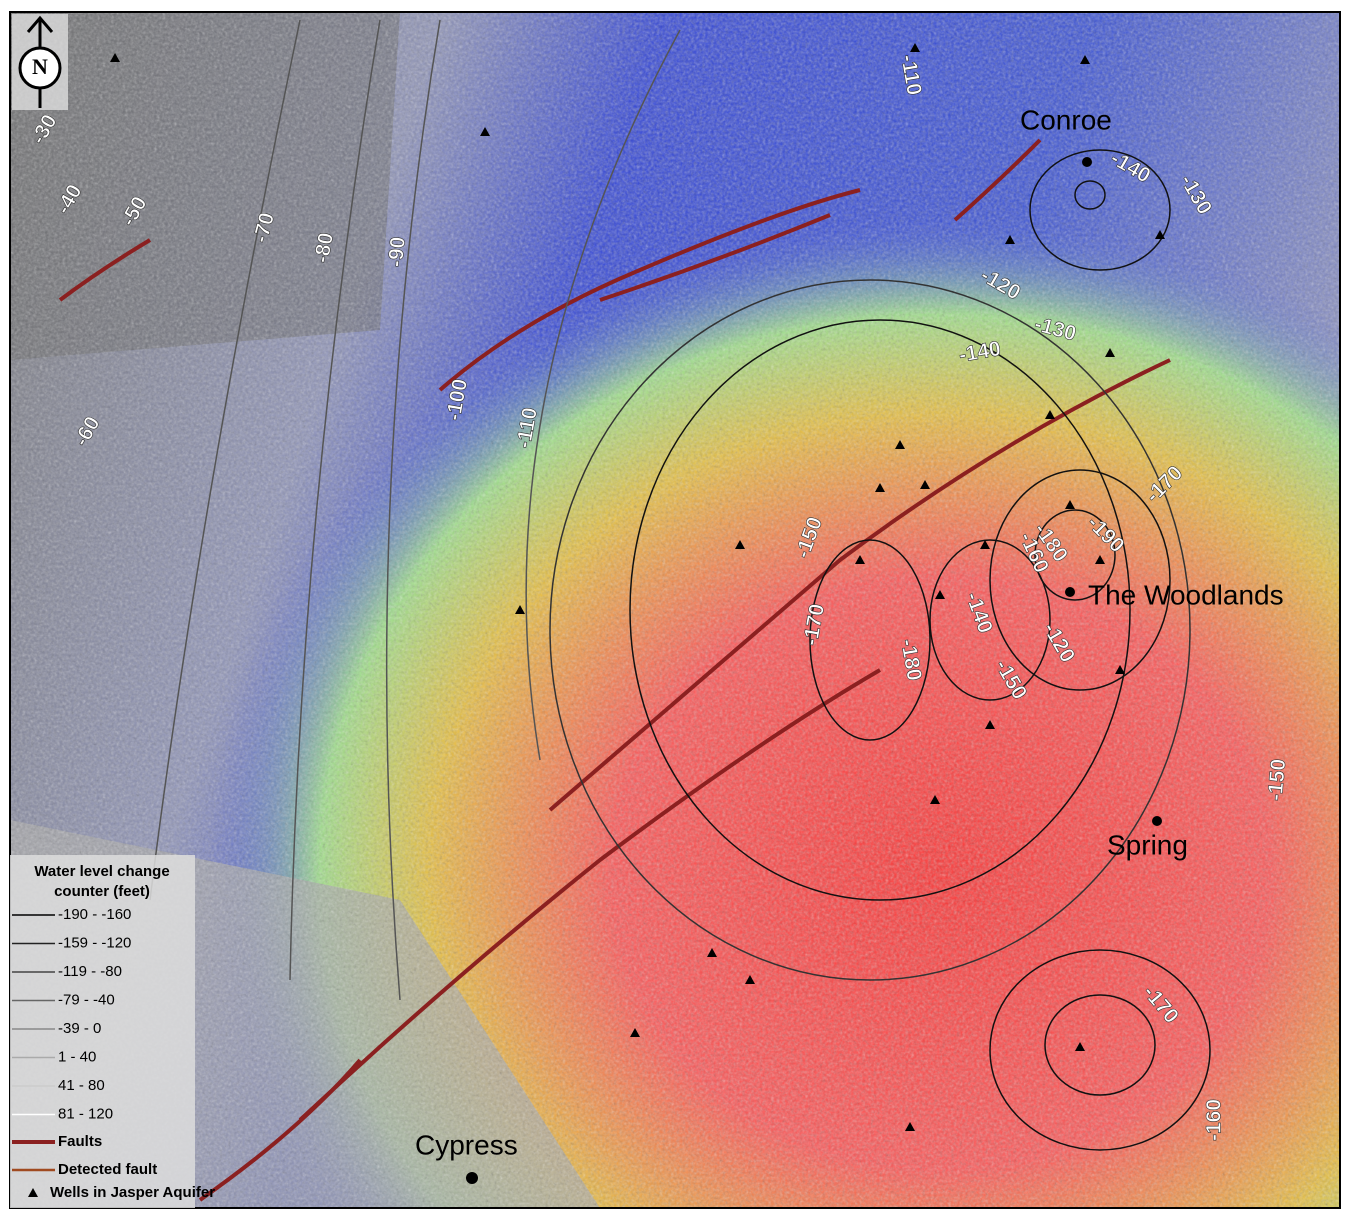  What do you see at coordinates (132, 1192) in the screenshot?
I see `legend-label: Wells in Jasper Aquifer` at bounding box center [132, 1192].